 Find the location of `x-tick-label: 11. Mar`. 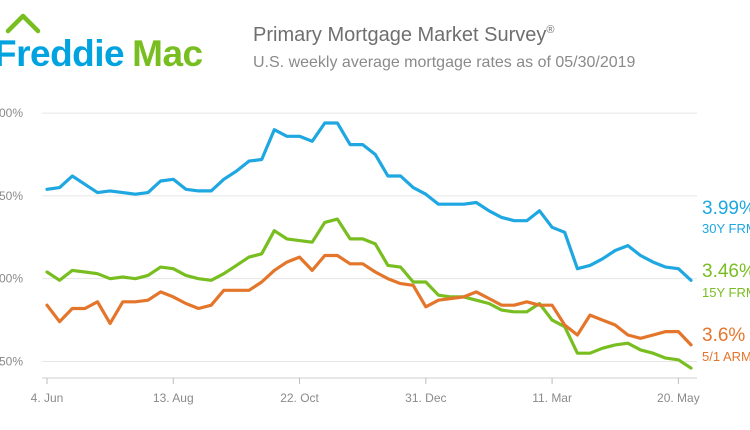

x-tick-label: 11. Mar is located at coordinates (552, 398).